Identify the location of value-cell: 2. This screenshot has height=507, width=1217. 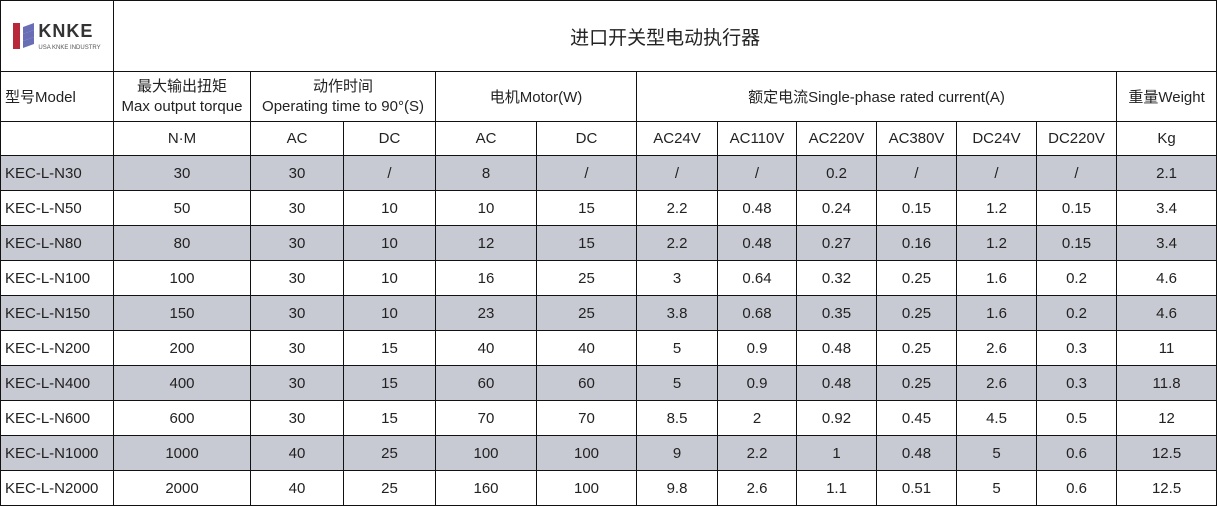
(757, 418).